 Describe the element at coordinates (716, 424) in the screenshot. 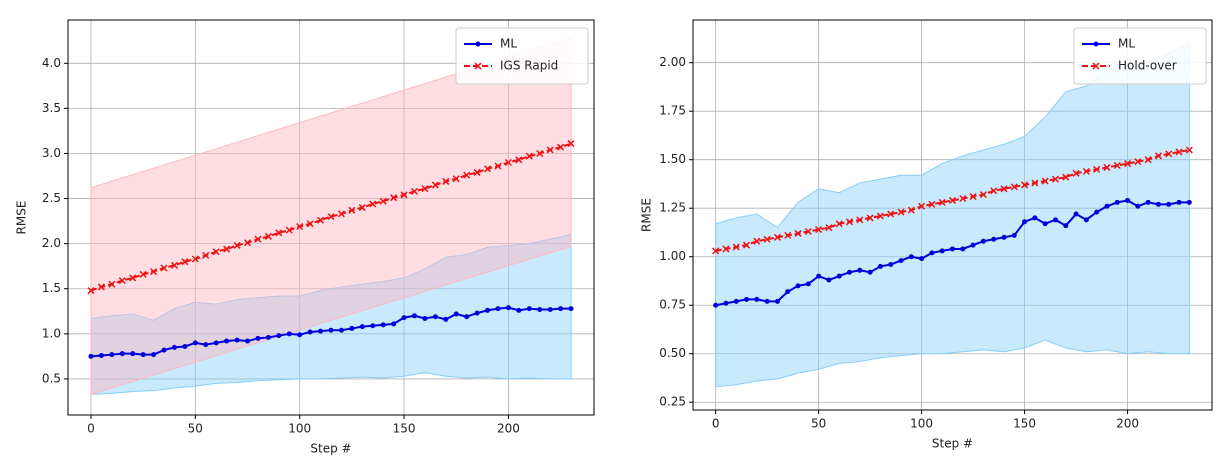

I see `x-tick-label: 0` at that location.